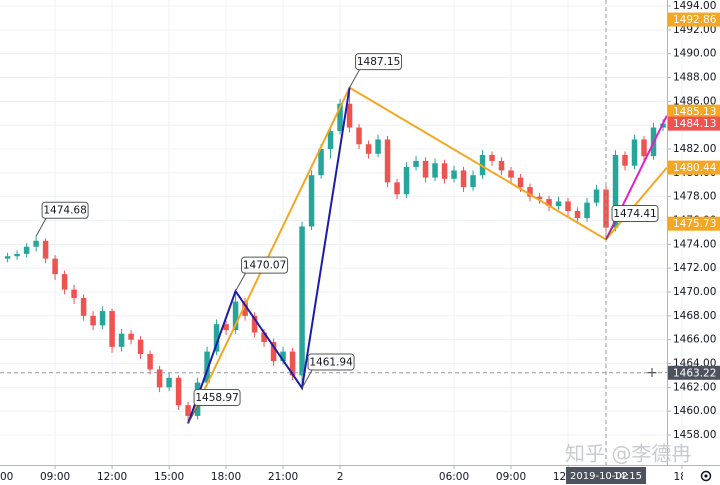 Image resolution: width=720 pixels, height=485 pixels. I want to click on price-tag-label: 1485.13, so click(694, 112).